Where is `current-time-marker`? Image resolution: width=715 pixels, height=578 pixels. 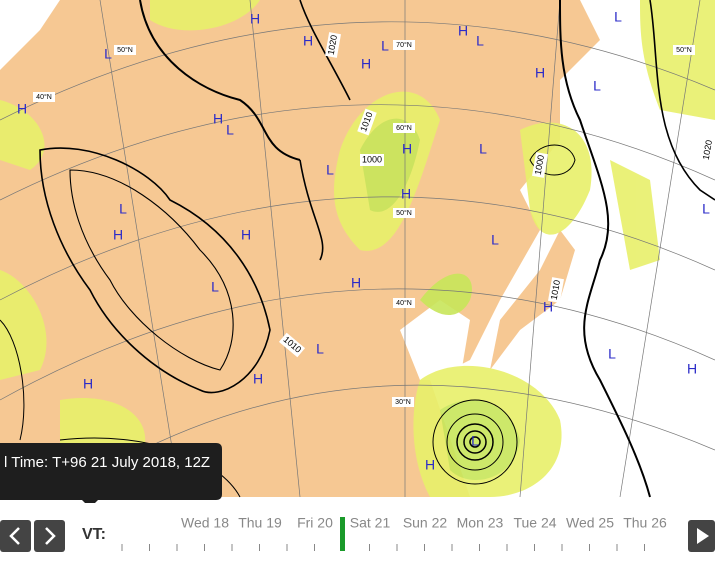
current-time-marker is located at coordinates (342, 534).